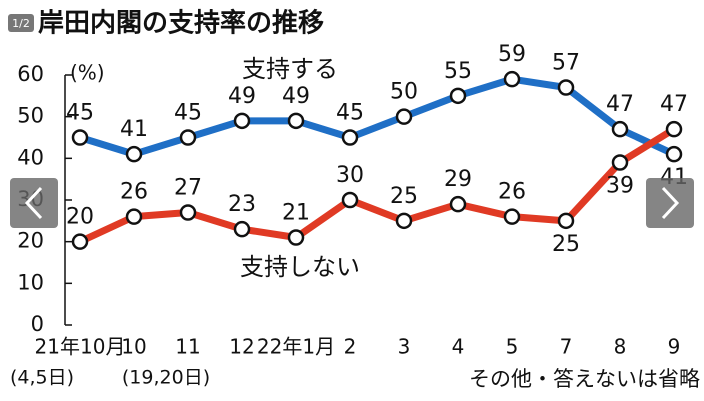  Describe the element at coordinates (620, 347) in the screenshot. I see `x-tick-label: 8` at that location.